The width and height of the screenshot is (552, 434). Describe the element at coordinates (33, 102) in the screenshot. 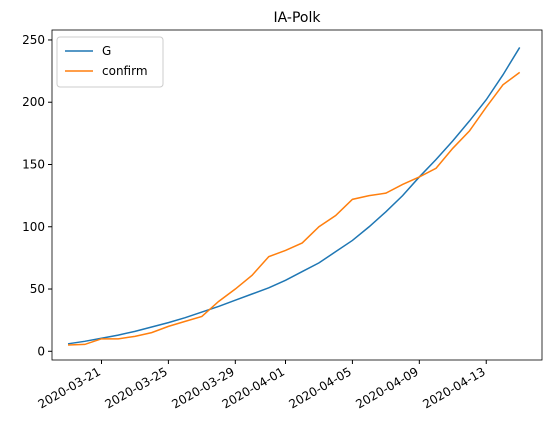

I see `y-tick-label: 200` at that location.